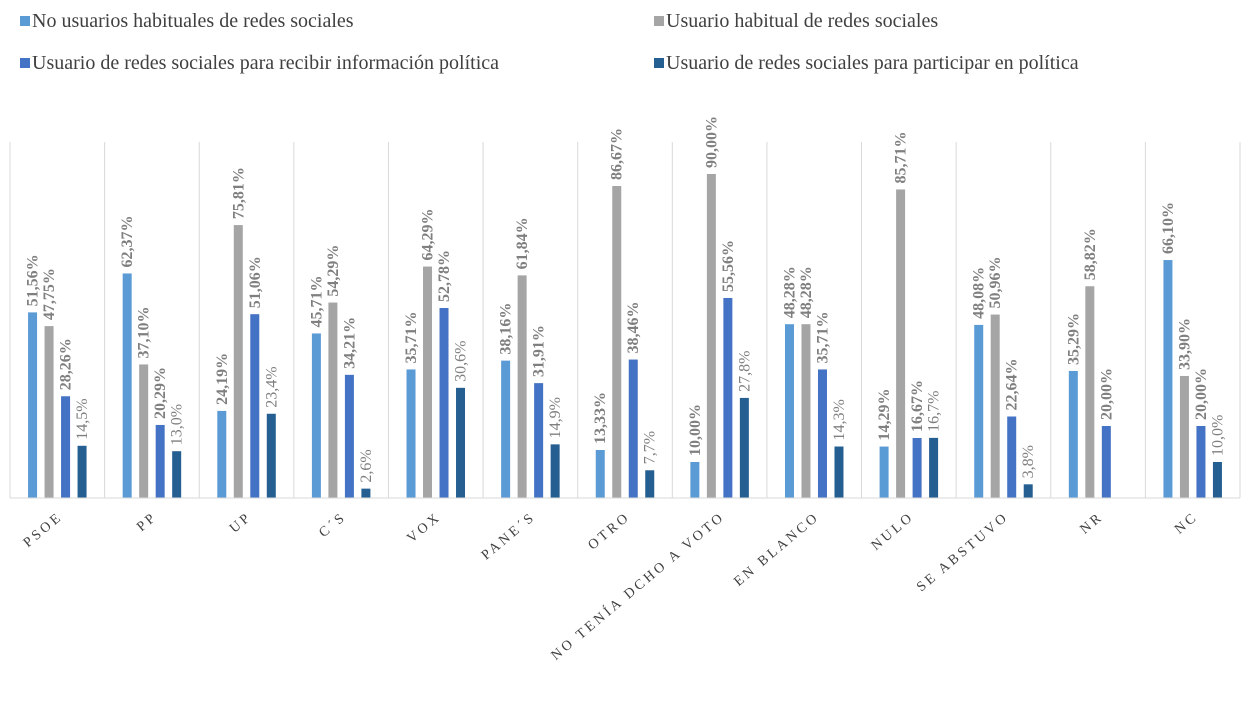 This screenshot has height=722, width=1244. Describe the element at coordinates (934, 411) in the screenshot. I see `data-label: 16,7%` at that location.